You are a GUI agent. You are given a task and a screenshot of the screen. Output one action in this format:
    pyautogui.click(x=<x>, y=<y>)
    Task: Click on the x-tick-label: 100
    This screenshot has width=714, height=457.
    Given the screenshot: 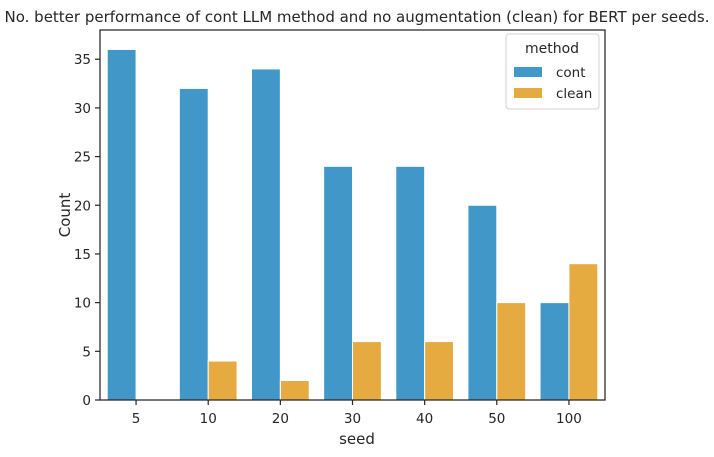 What is the action you would take?
    pyautogui.click(x=569, y=419)
    